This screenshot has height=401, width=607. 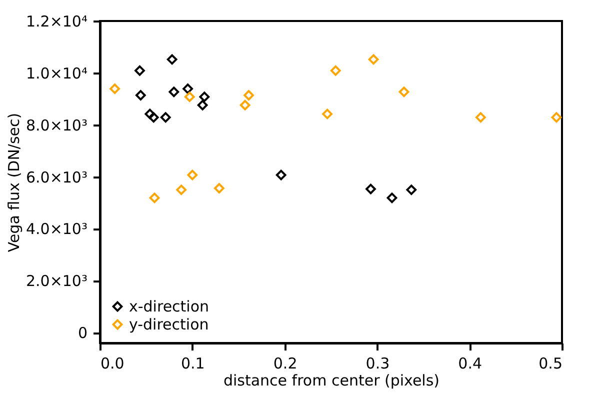 I want to click on x-tick-label: 0.1, so click(x=192, y=363).